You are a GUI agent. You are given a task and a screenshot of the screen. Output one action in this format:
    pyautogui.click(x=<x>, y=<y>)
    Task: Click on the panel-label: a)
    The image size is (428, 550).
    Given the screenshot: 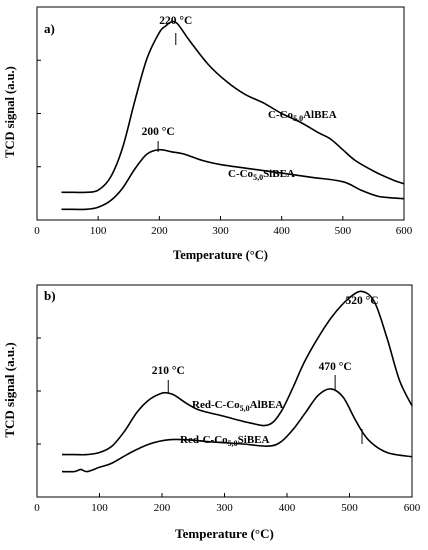 What is the action you would take?
    pyautogui.click(x=49, y=28)
    